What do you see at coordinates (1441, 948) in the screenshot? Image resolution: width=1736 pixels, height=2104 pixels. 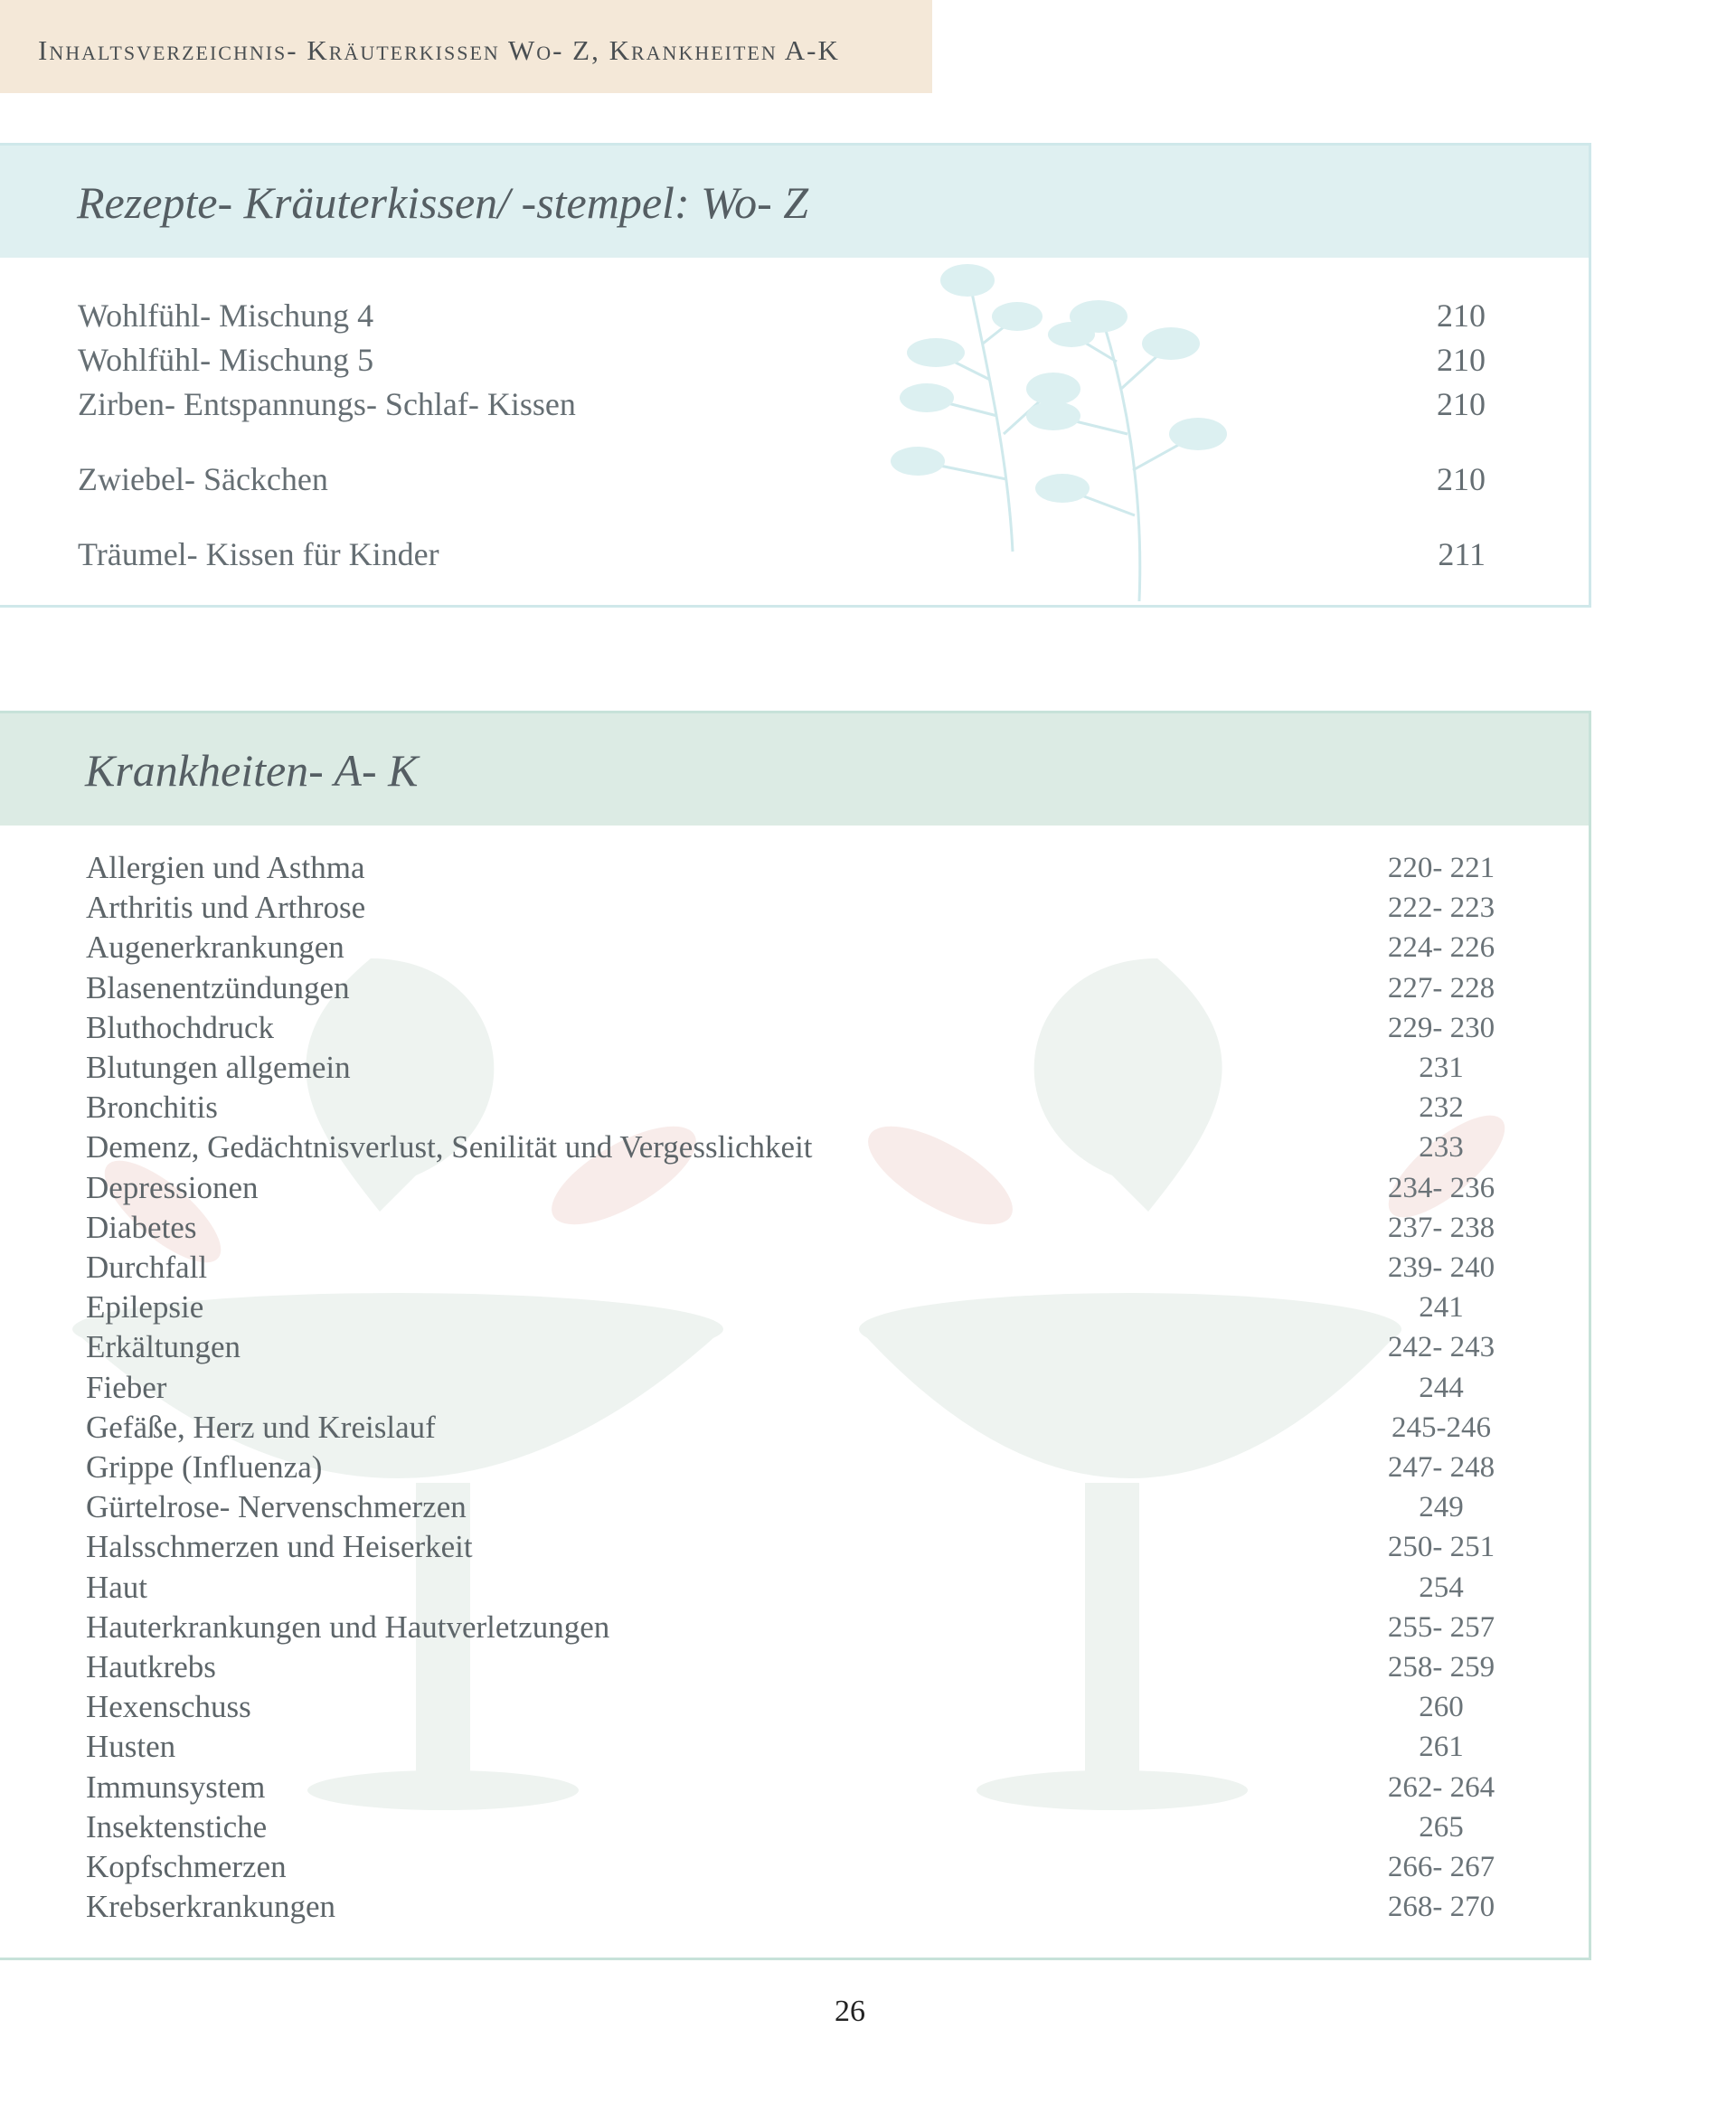 I see `toc-entry-page: 224- 226` at bounding box center [1441, 948].